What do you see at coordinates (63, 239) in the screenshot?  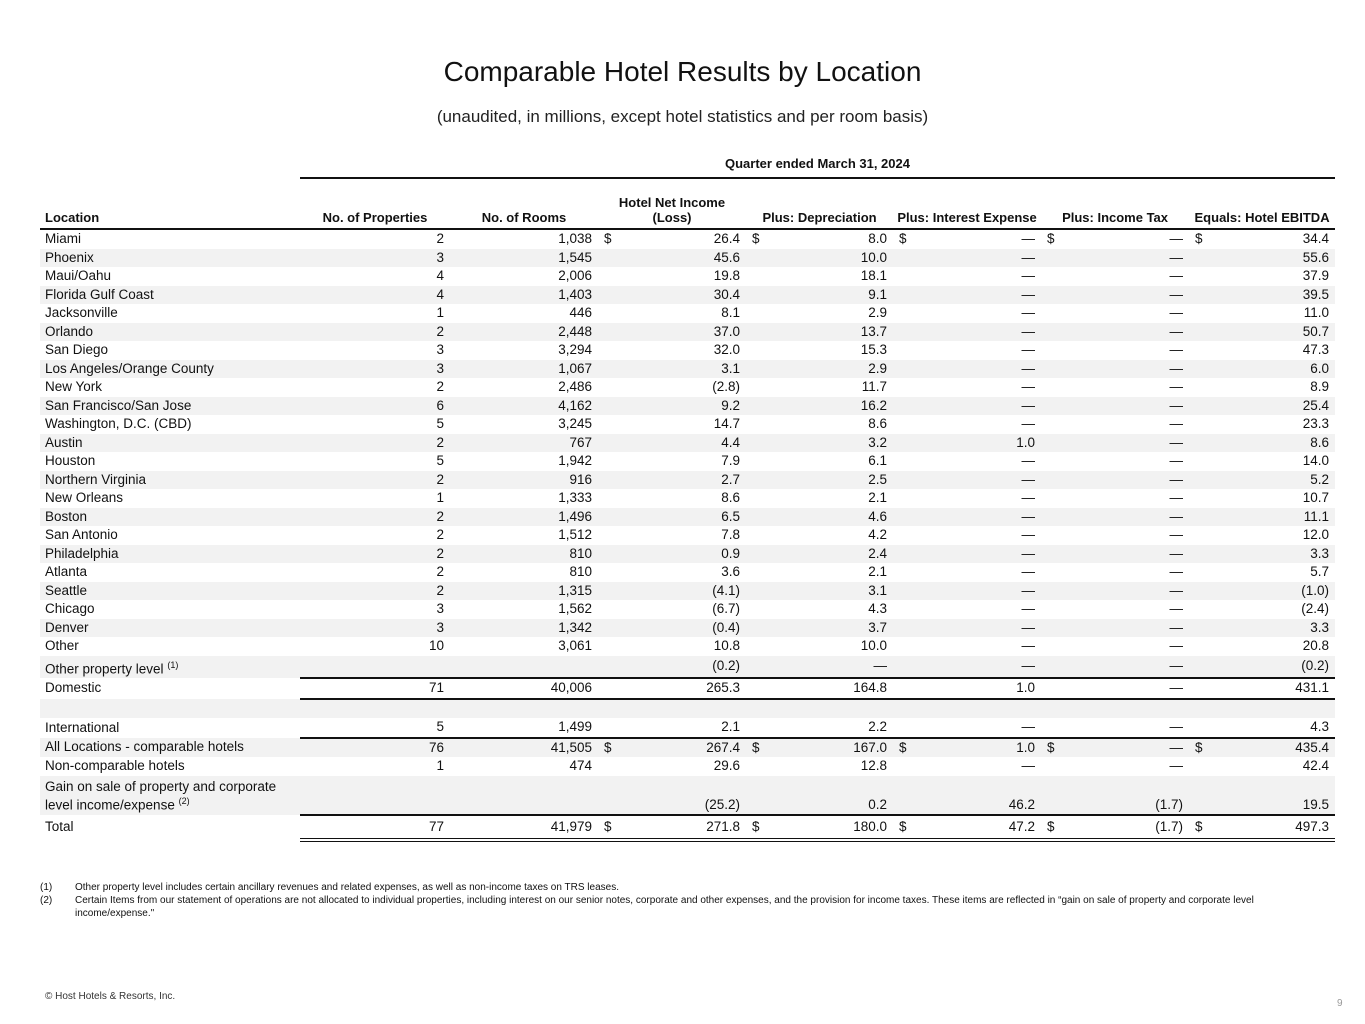 I see `location-label: Miami` at bounding box center [63, 239].